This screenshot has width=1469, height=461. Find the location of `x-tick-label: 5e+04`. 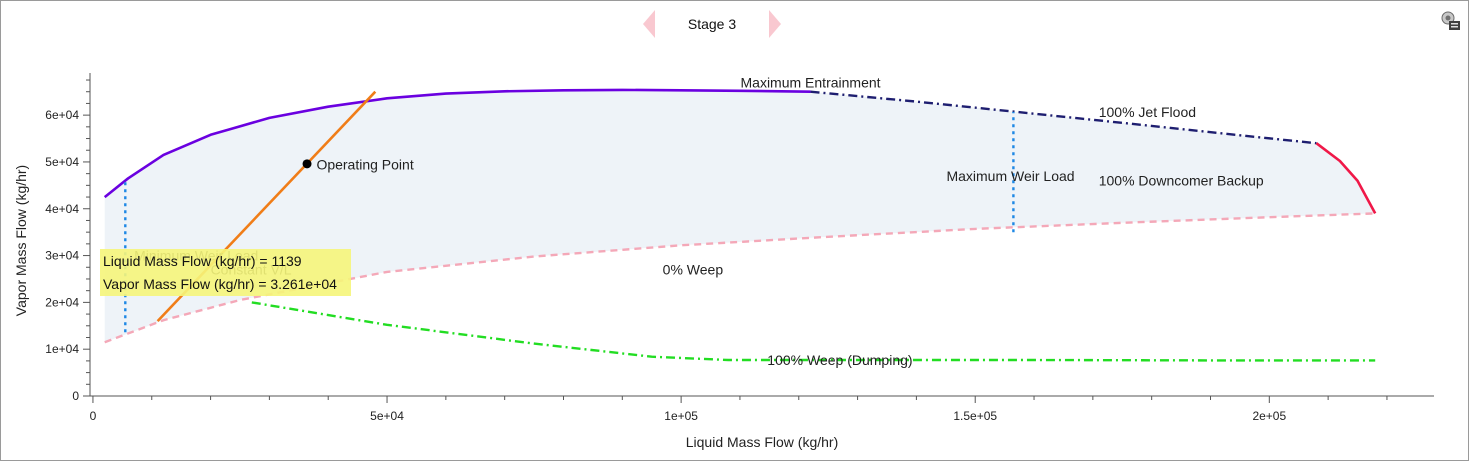

x-tick-label: 5e+04 is located at coordinates (387, 416).